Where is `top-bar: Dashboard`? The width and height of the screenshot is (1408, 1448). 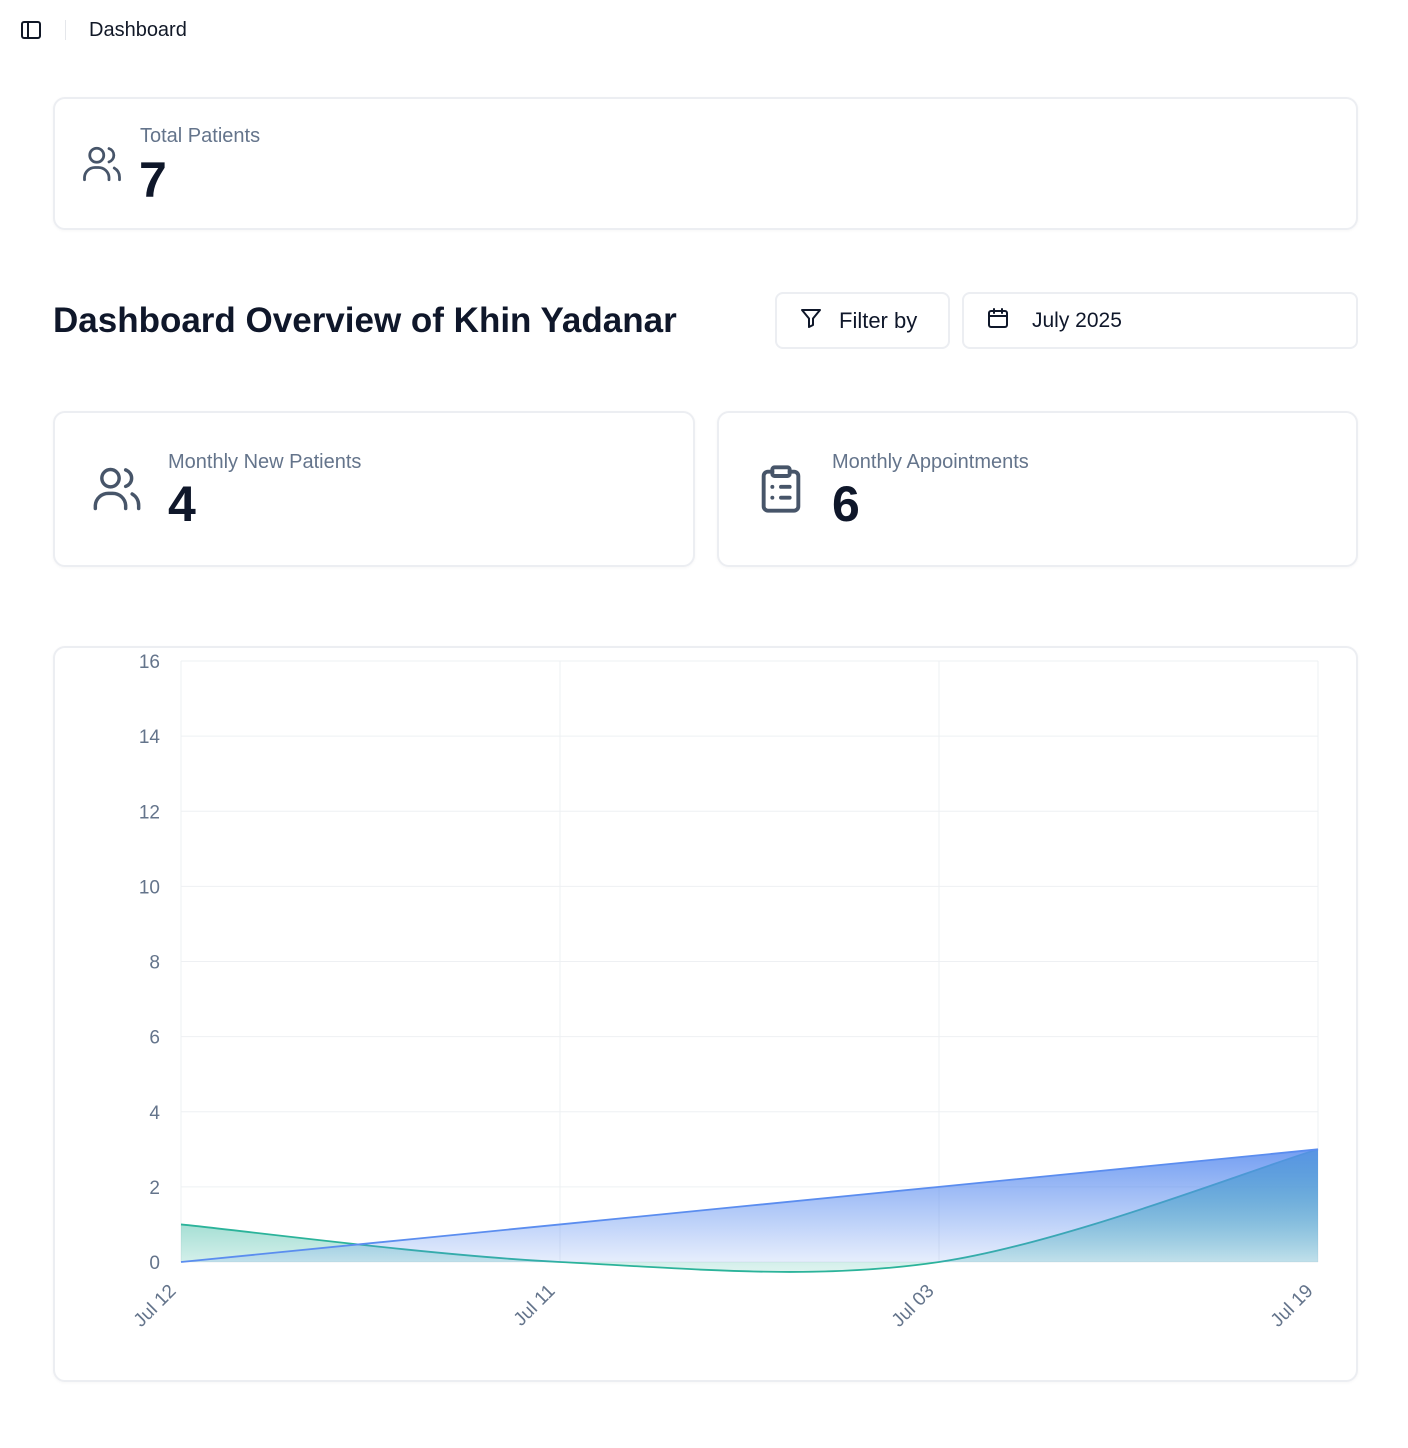
top-bar: Dashboard is located at coordinates (704, 30).